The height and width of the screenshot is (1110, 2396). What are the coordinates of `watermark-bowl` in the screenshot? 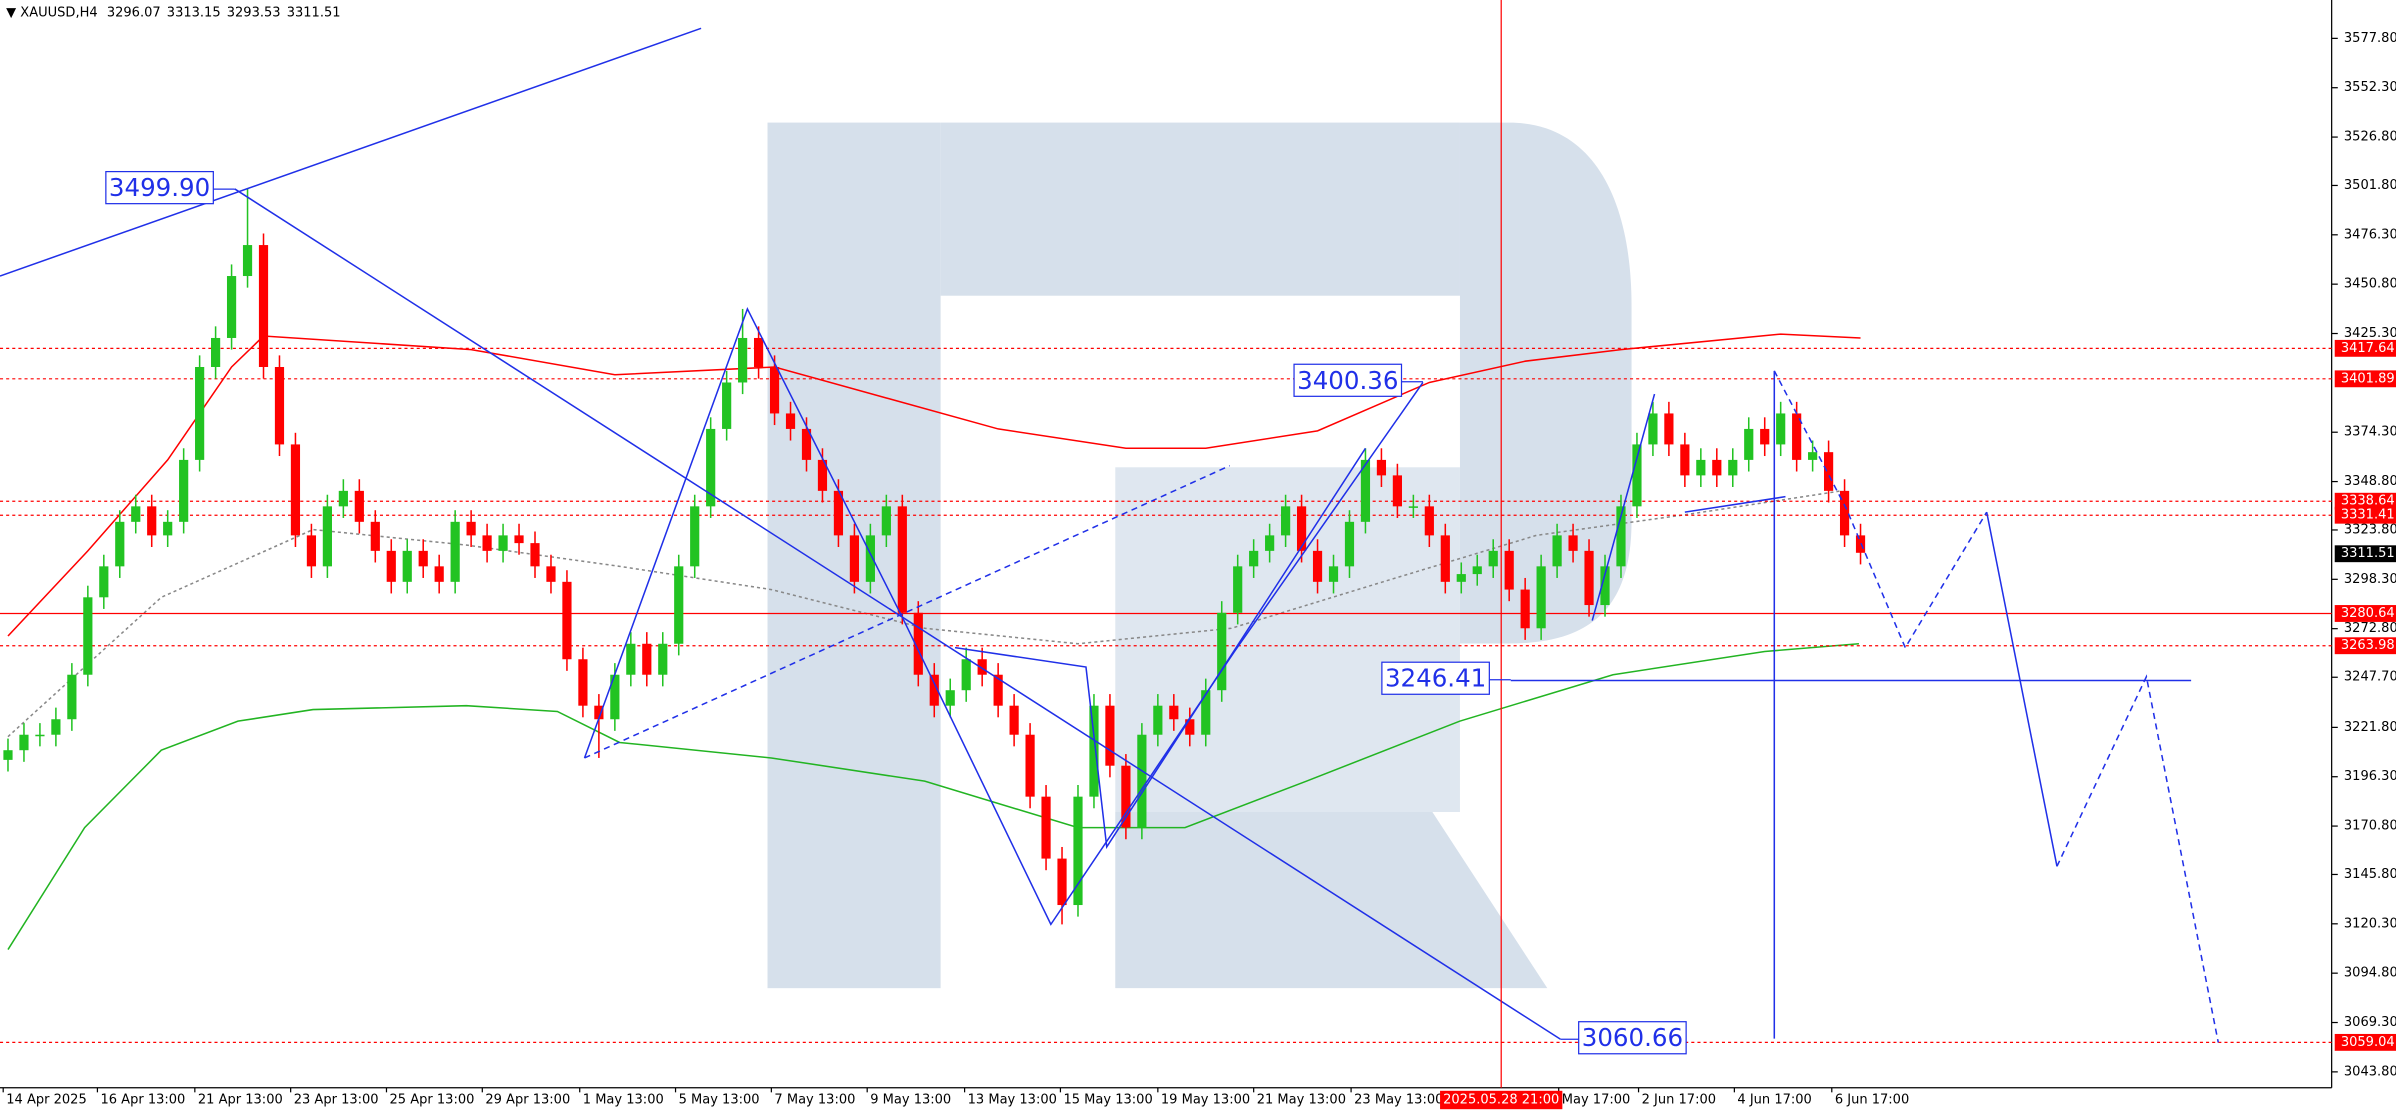 It's located at (1545, 383).